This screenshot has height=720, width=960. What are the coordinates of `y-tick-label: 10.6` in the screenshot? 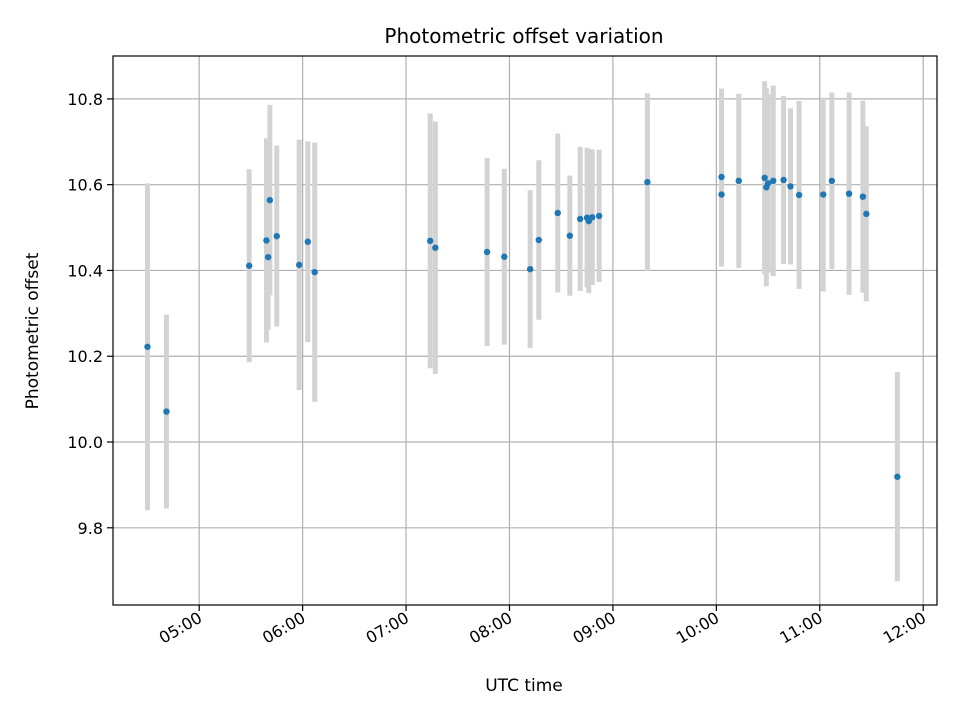 It's located at (85, 185).